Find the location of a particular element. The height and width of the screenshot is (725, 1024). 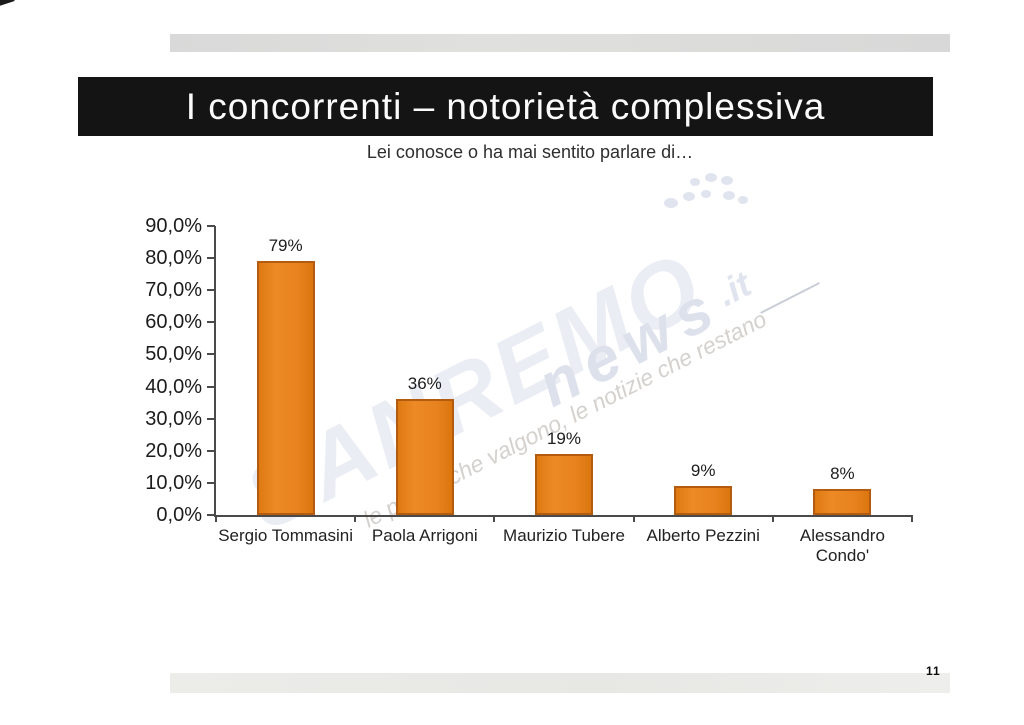

x-category-label: Paola Arrigoni is located at coordinates (424, 536).